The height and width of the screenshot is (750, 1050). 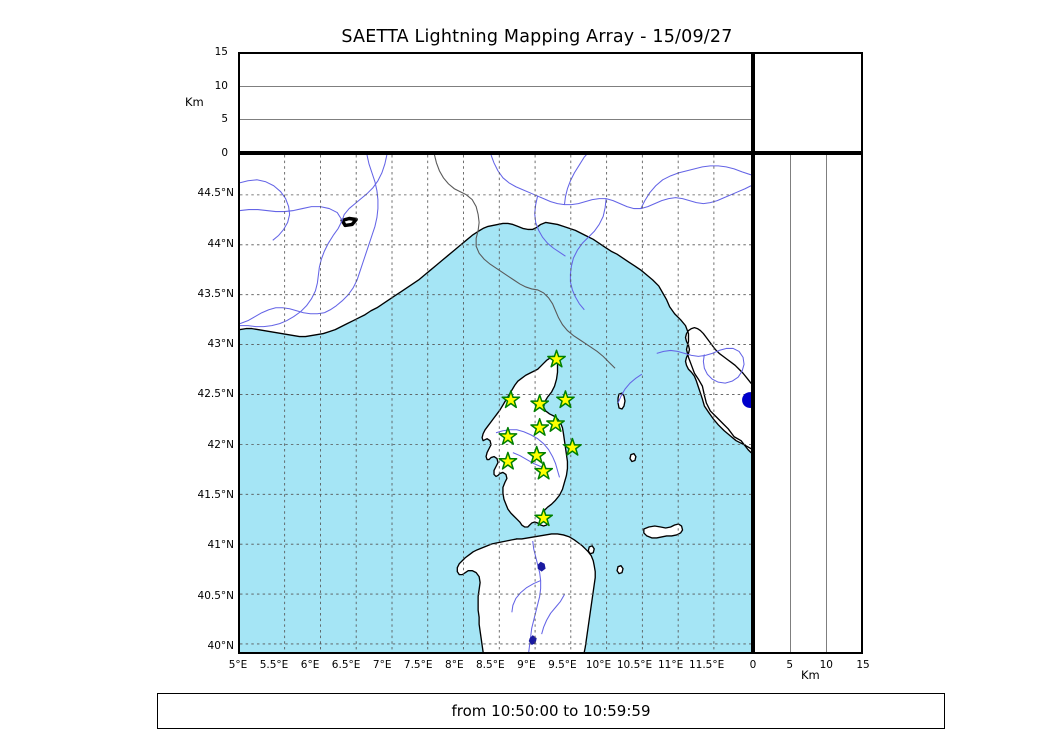 I want to click on tick-right-x-5: 5, so click(x=790, y=665).